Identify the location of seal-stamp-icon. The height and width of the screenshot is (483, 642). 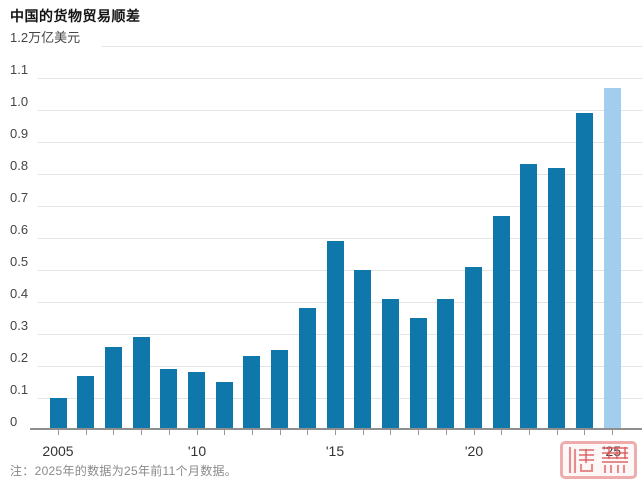
(598, 460).